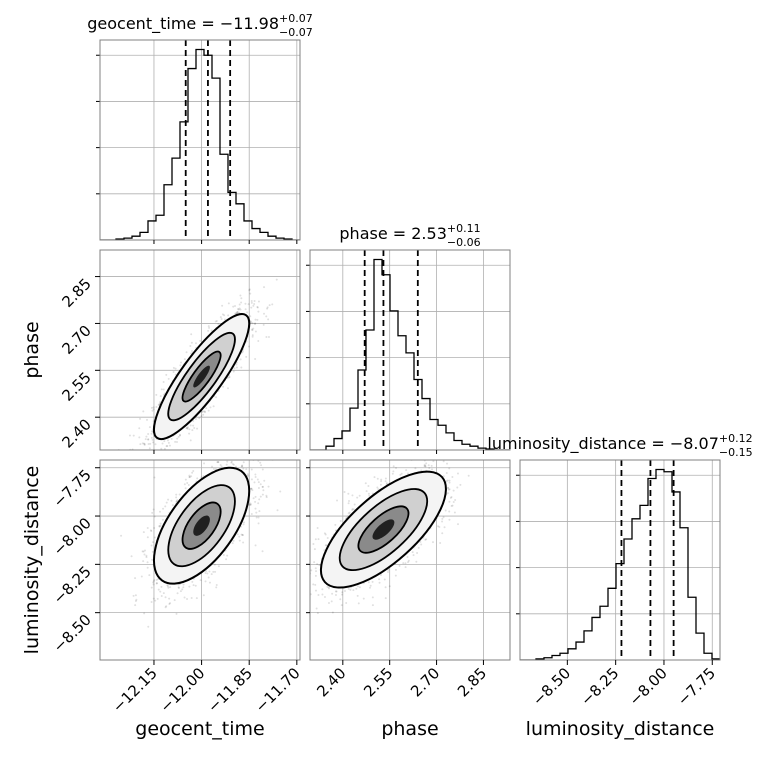 The image size is (760, 760). I want to click on title-plus: +0.12, so click(736, 438).